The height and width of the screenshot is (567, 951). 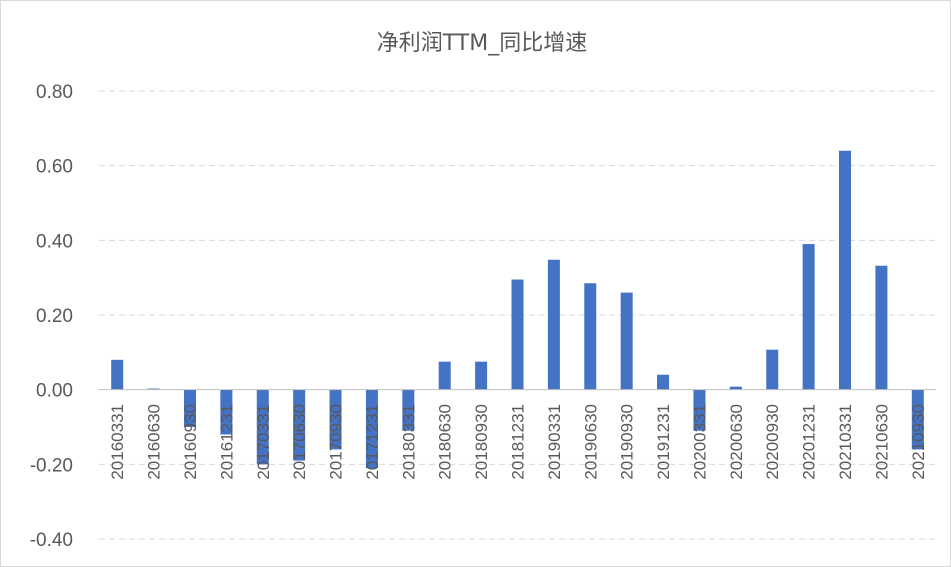 What do you see at coordinates (54, 391) in the screenshot?
I see `y-tick-label: 0.00` at bounding box center [54, 391].